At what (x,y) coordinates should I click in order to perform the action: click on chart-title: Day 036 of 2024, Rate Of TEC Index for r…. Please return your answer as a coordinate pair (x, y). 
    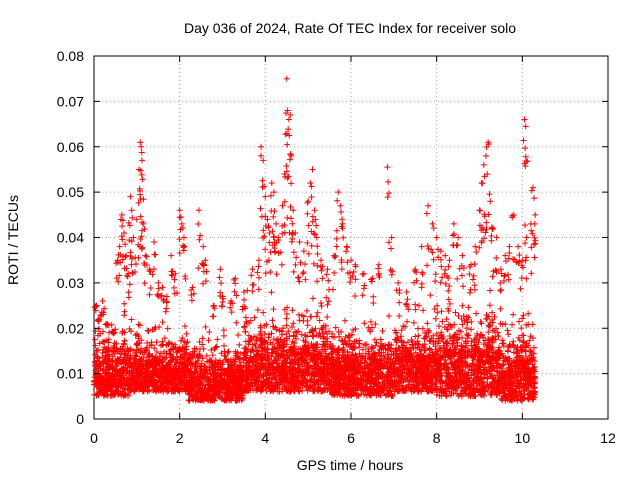
    Looking at the image, I should click on (350, 28).